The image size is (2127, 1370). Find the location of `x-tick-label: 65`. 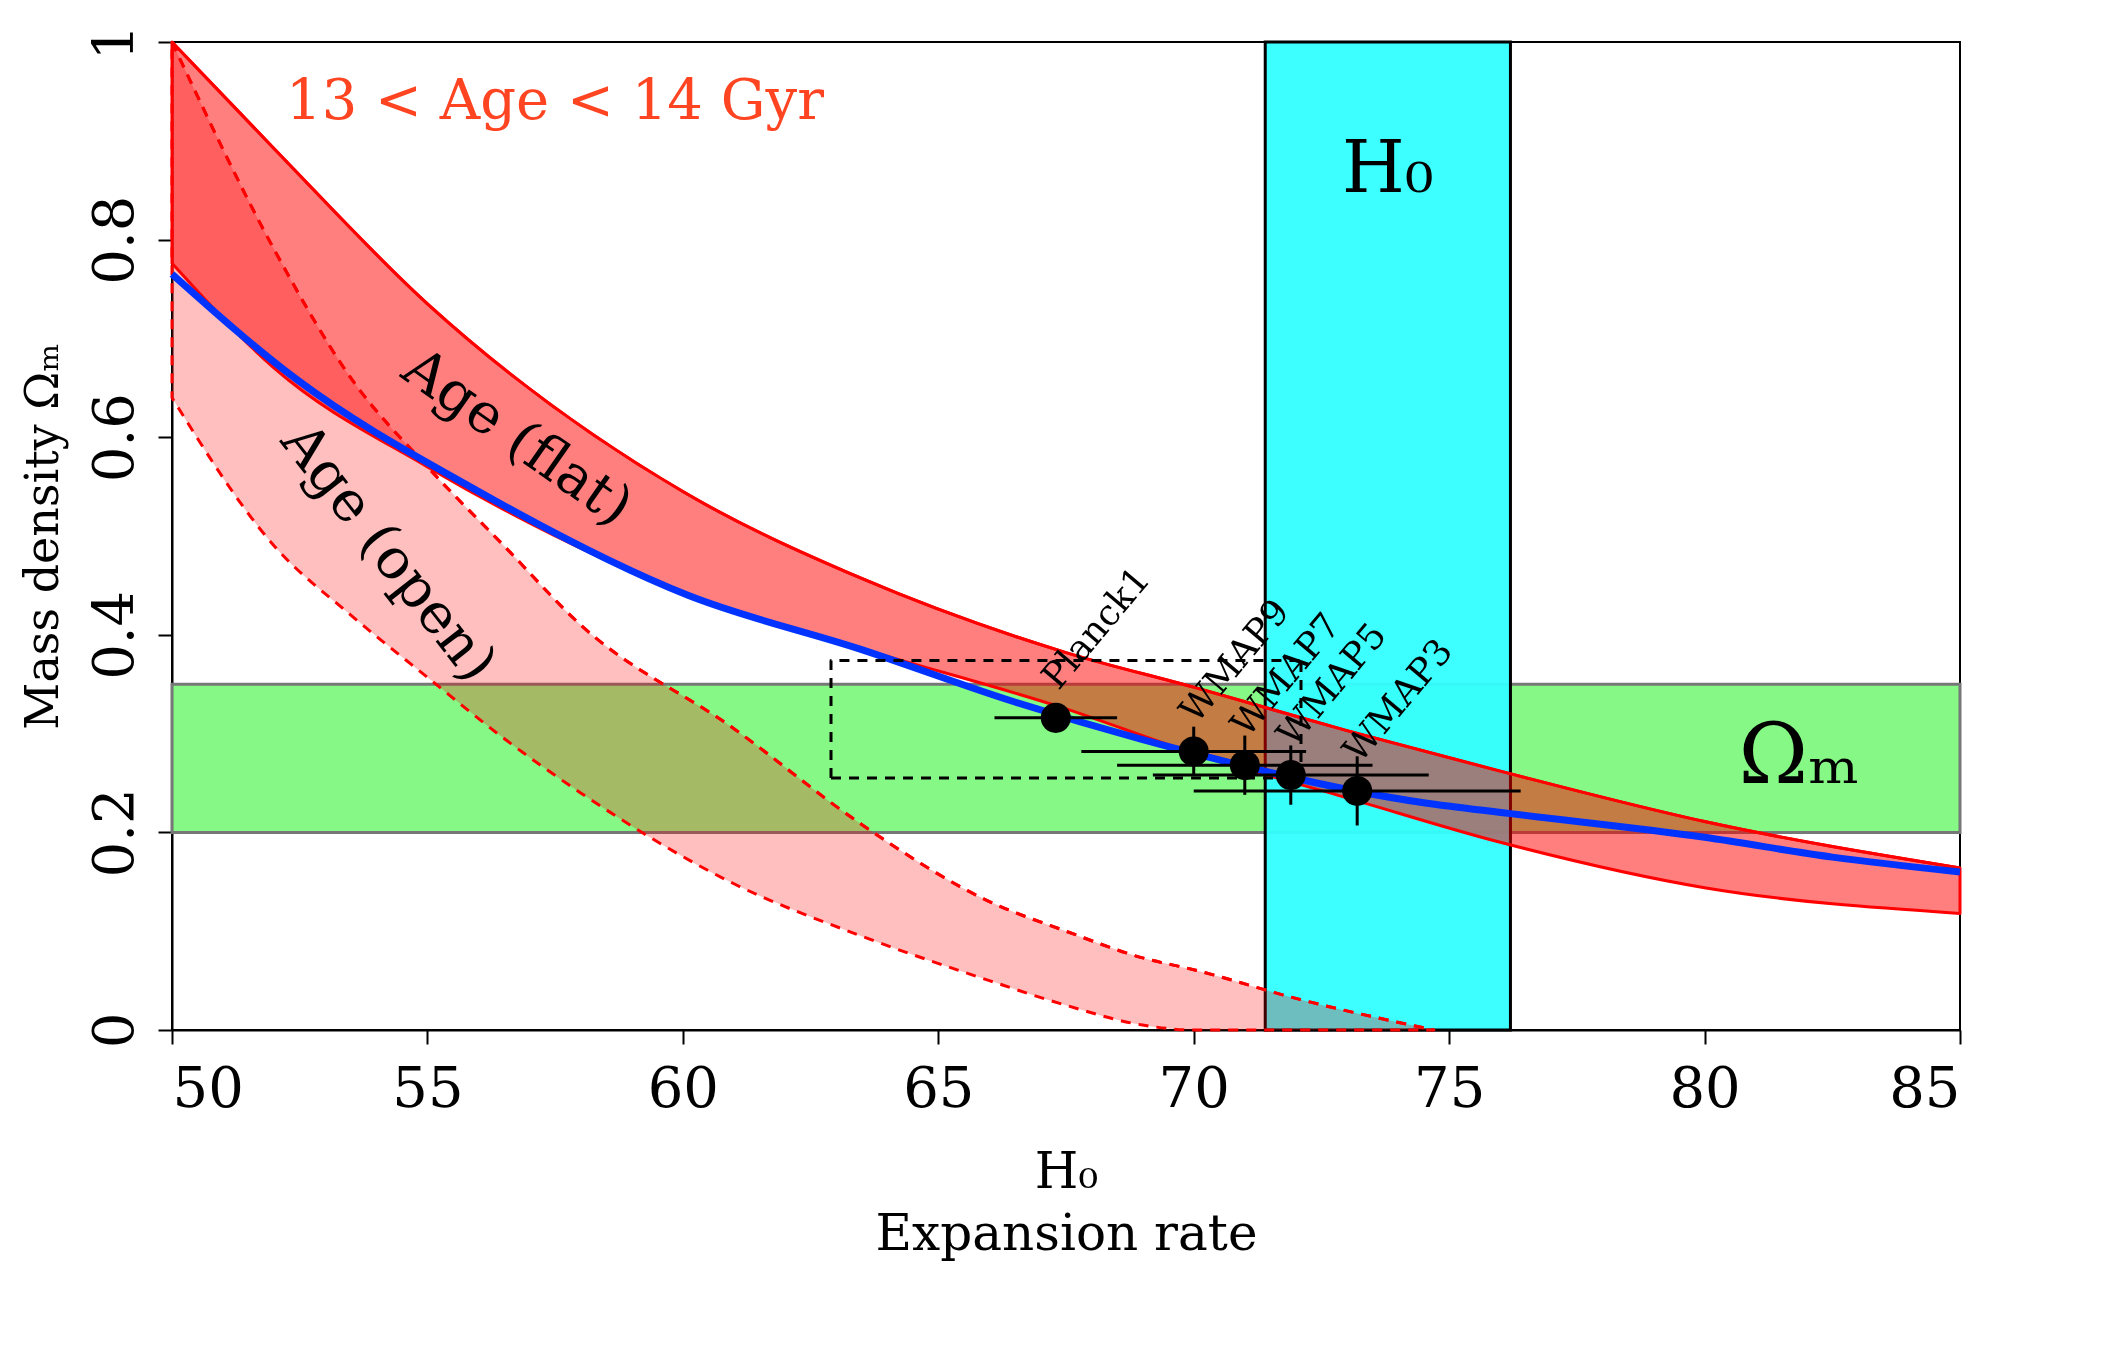

x-tick-label: 65 is located at coordinates (939, 1087).